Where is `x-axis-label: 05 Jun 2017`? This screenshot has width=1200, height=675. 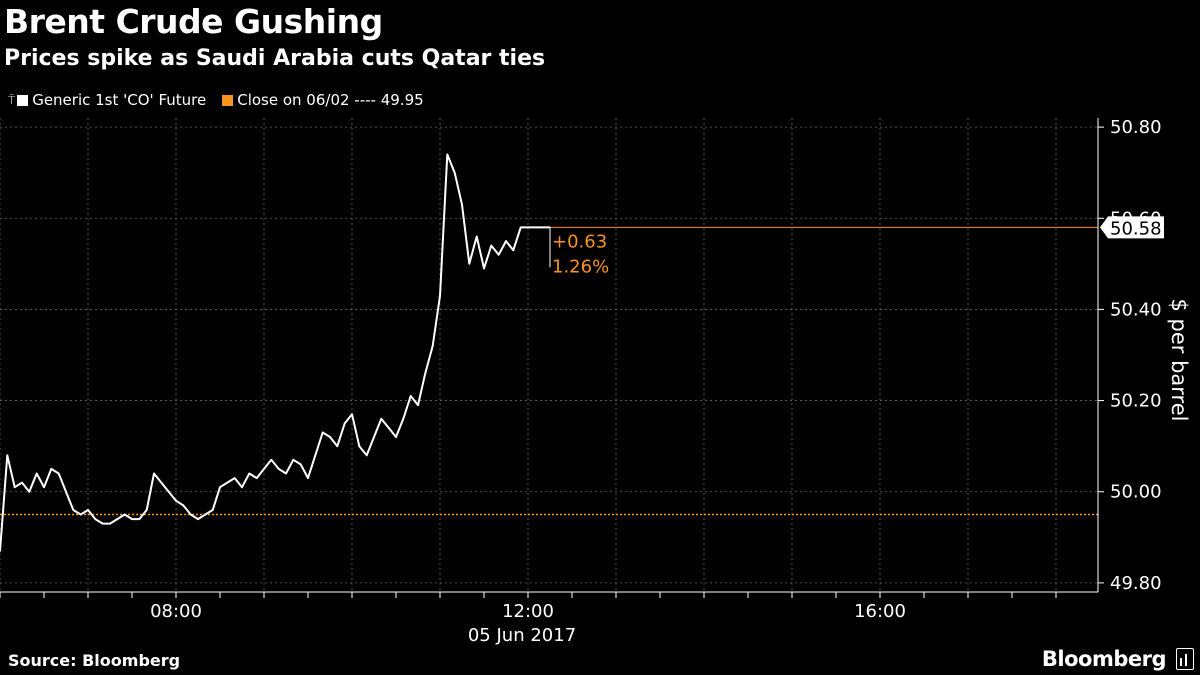
x-axis-label: 05 Jun 2017 is located at coordinates (522, 635).